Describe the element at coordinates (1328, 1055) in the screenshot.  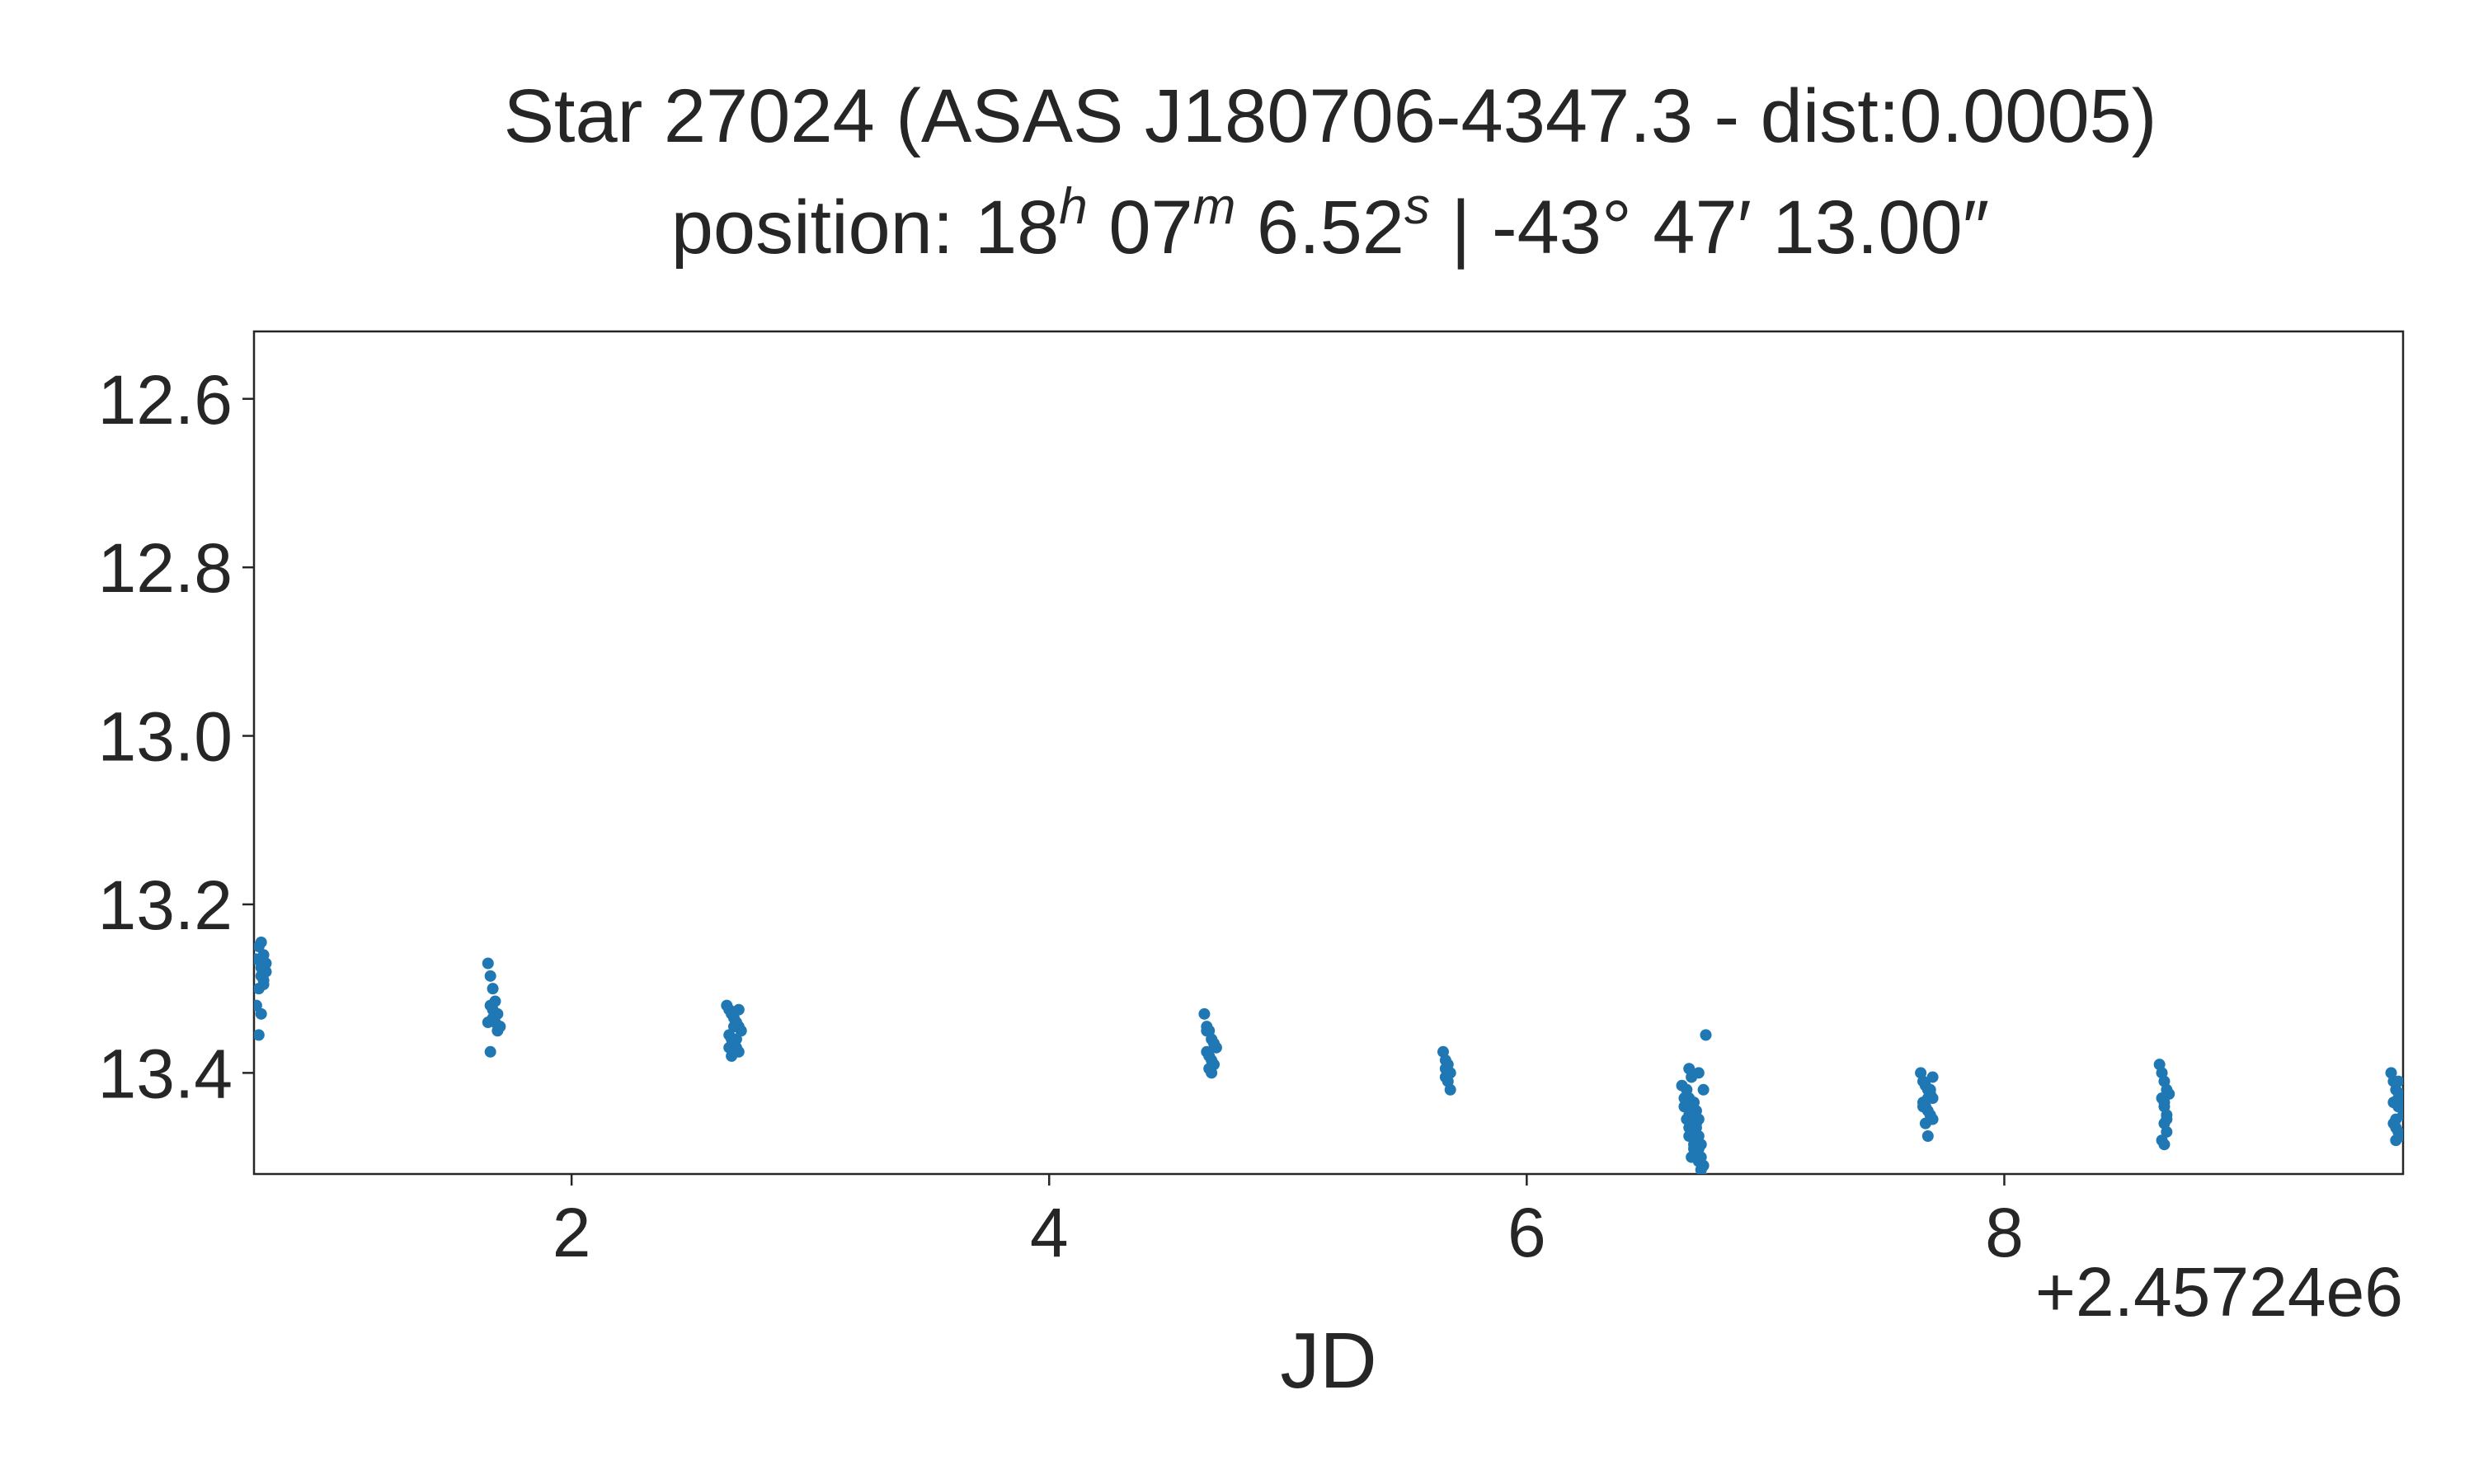
I see `data-points` at that location.